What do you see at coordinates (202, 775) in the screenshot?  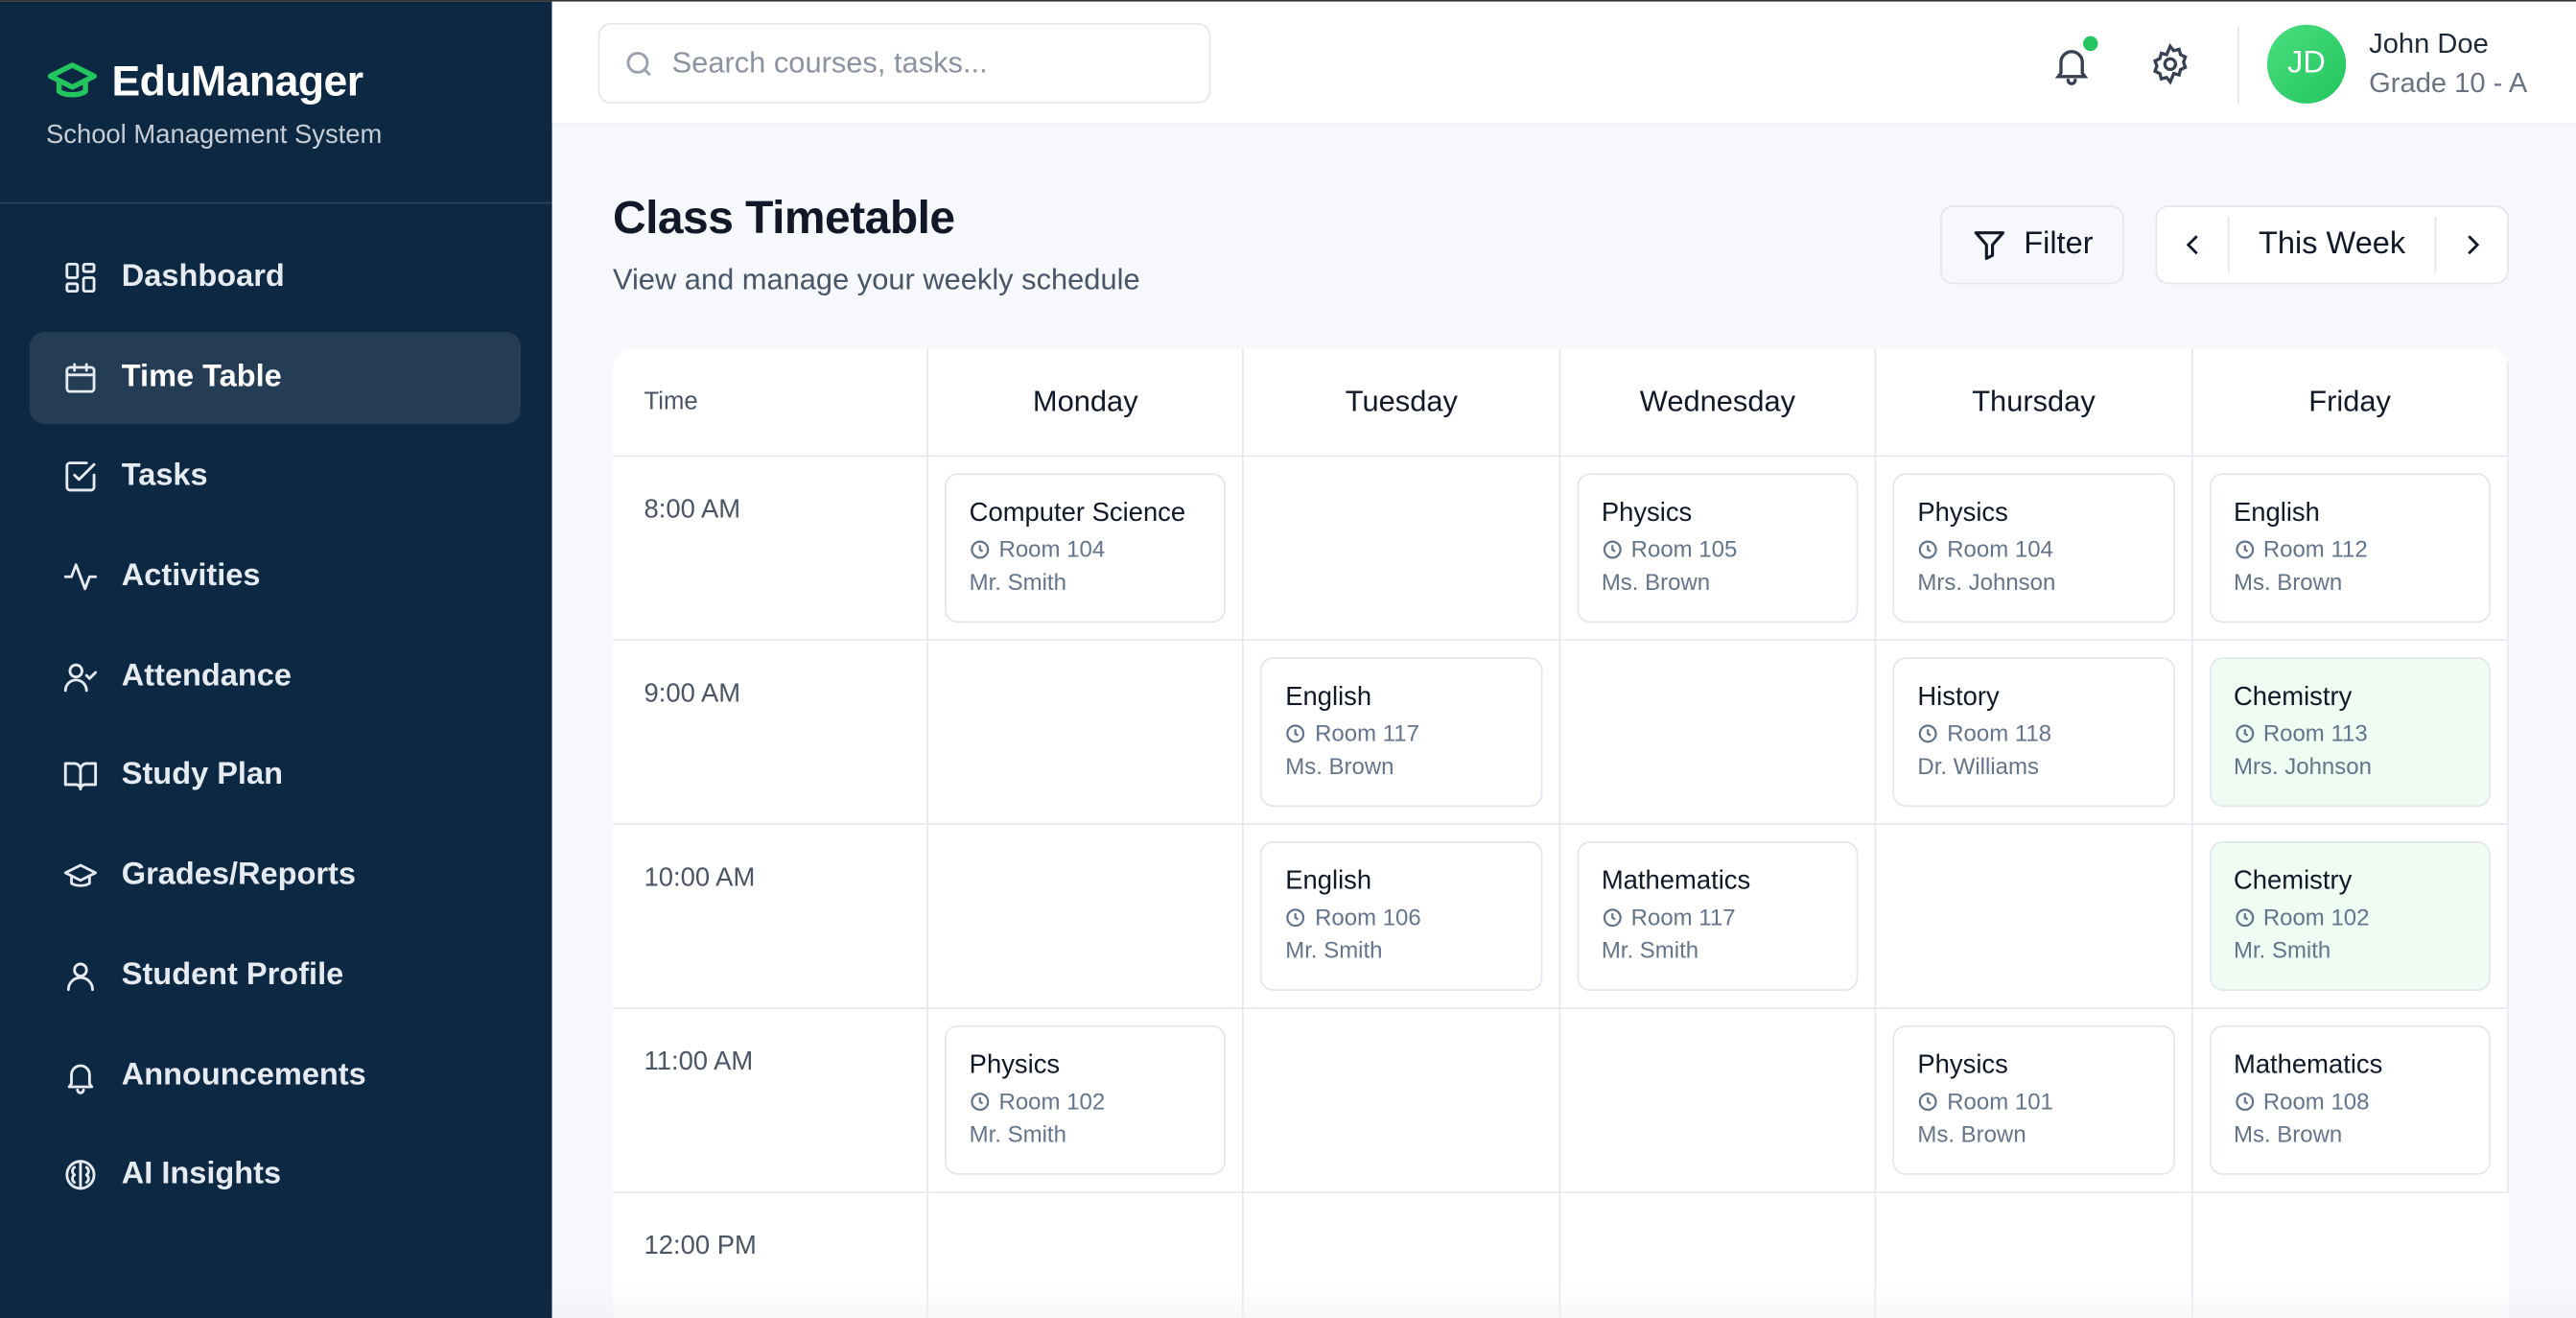 I see `sidebar-item-label: Study Plan` at bounding box center [202, 775].